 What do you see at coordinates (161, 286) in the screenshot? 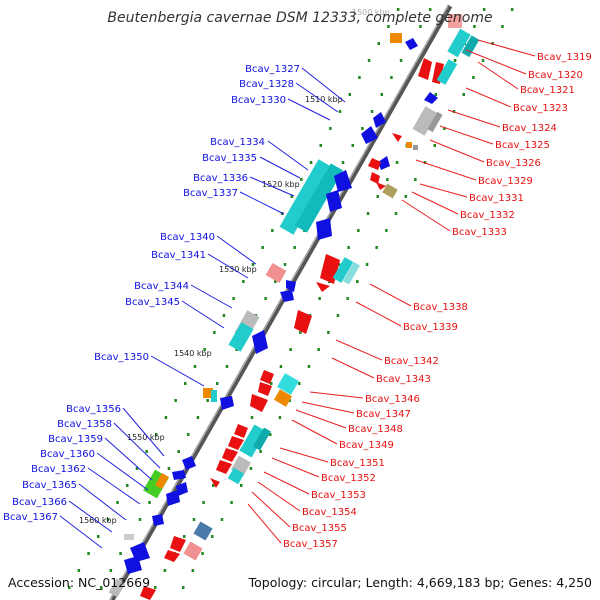
I see `gene-label: Bcav_1344` at bounding box center [161, 286].